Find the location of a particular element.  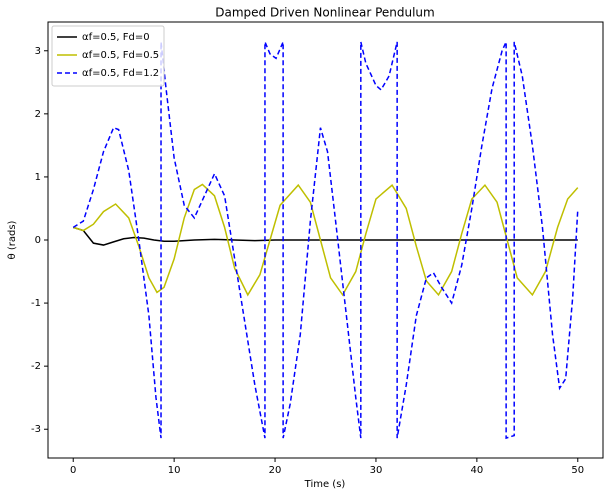

y-tick-label: -1 is located at coordinates (36, 303).